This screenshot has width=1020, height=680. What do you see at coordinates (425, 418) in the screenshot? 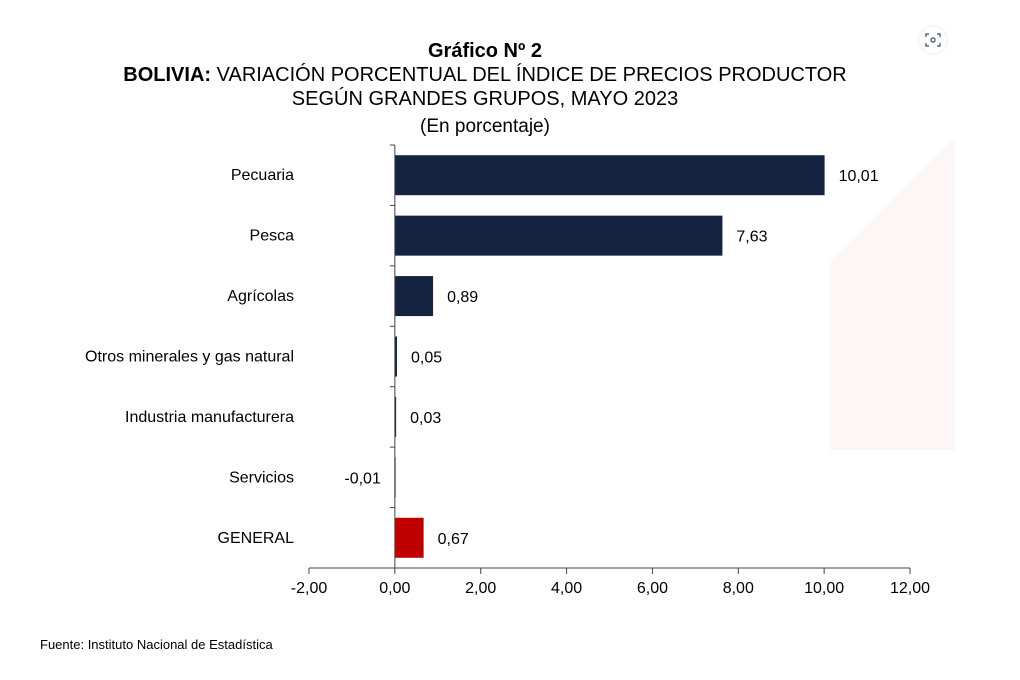
I see `data-label: 0,03` at bounding box center [425, 418].